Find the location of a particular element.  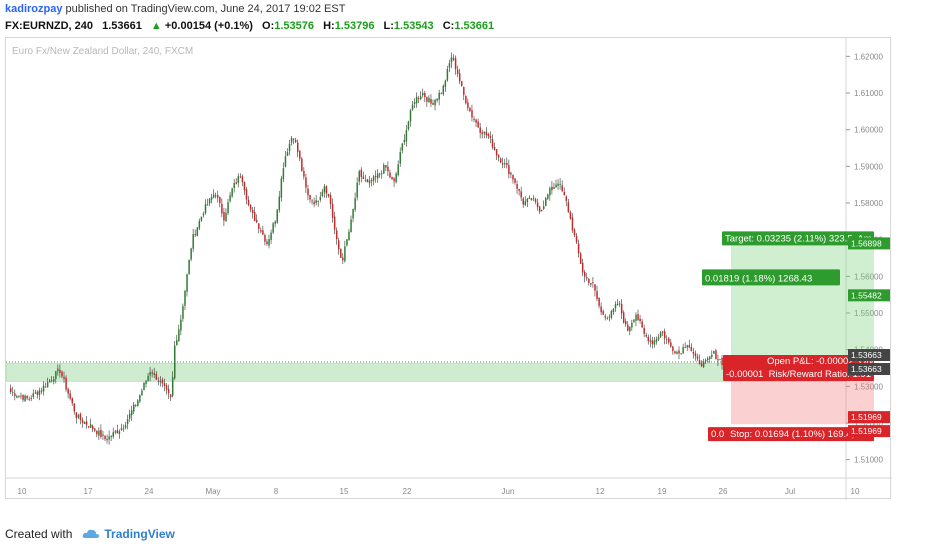

x-tick-label: 17 is located at coordinates (88, 491).